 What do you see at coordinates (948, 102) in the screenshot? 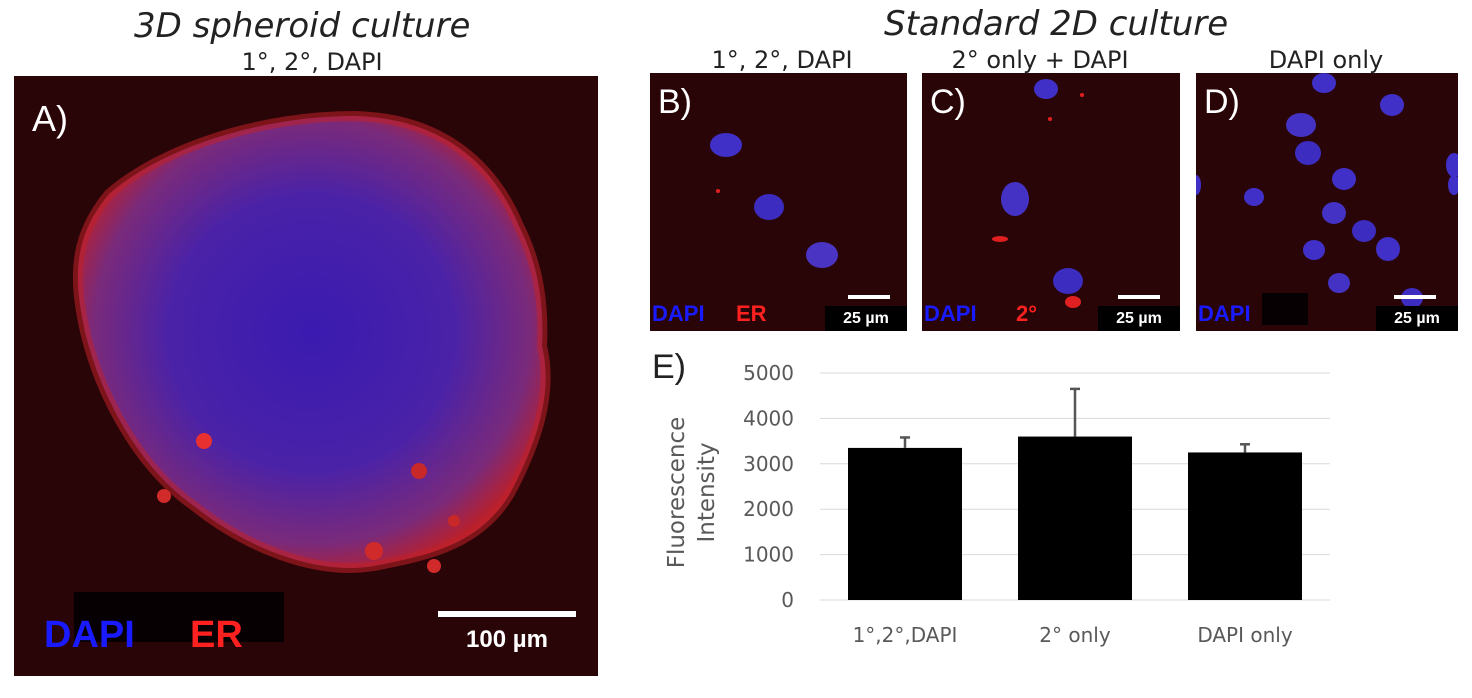
I see `panel-c-label: C)` at bounding box center [948, 102].